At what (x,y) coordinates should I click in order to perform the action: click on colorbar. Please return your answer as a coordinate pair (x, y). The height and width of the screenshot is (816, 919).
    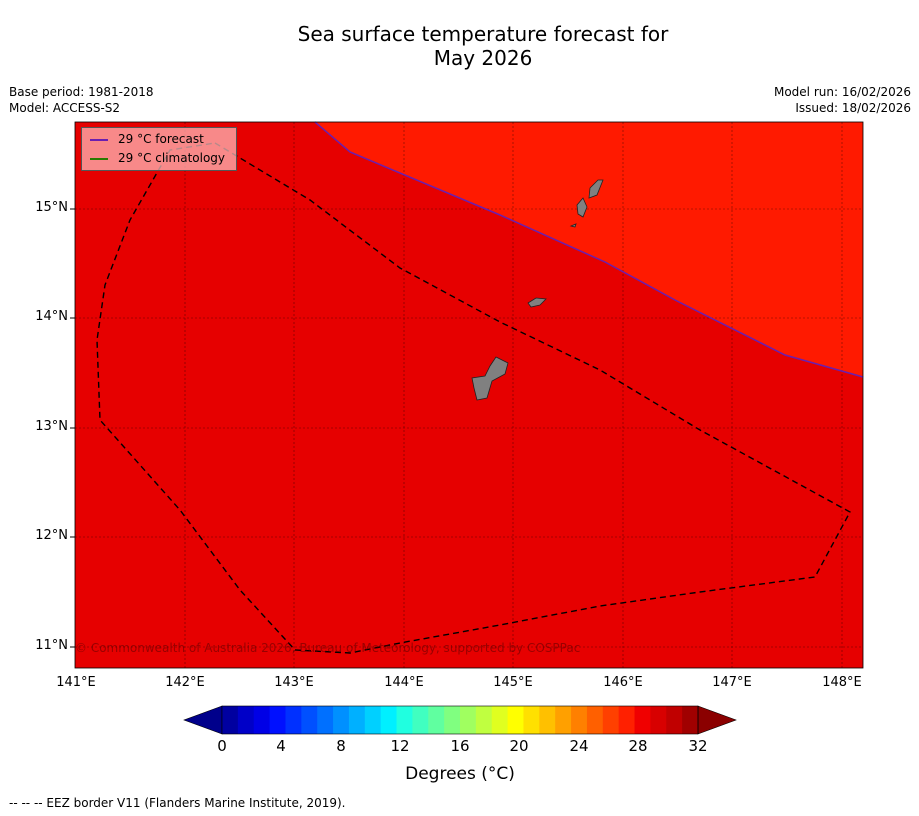
    Looking at the image, I should click on (460, 720).